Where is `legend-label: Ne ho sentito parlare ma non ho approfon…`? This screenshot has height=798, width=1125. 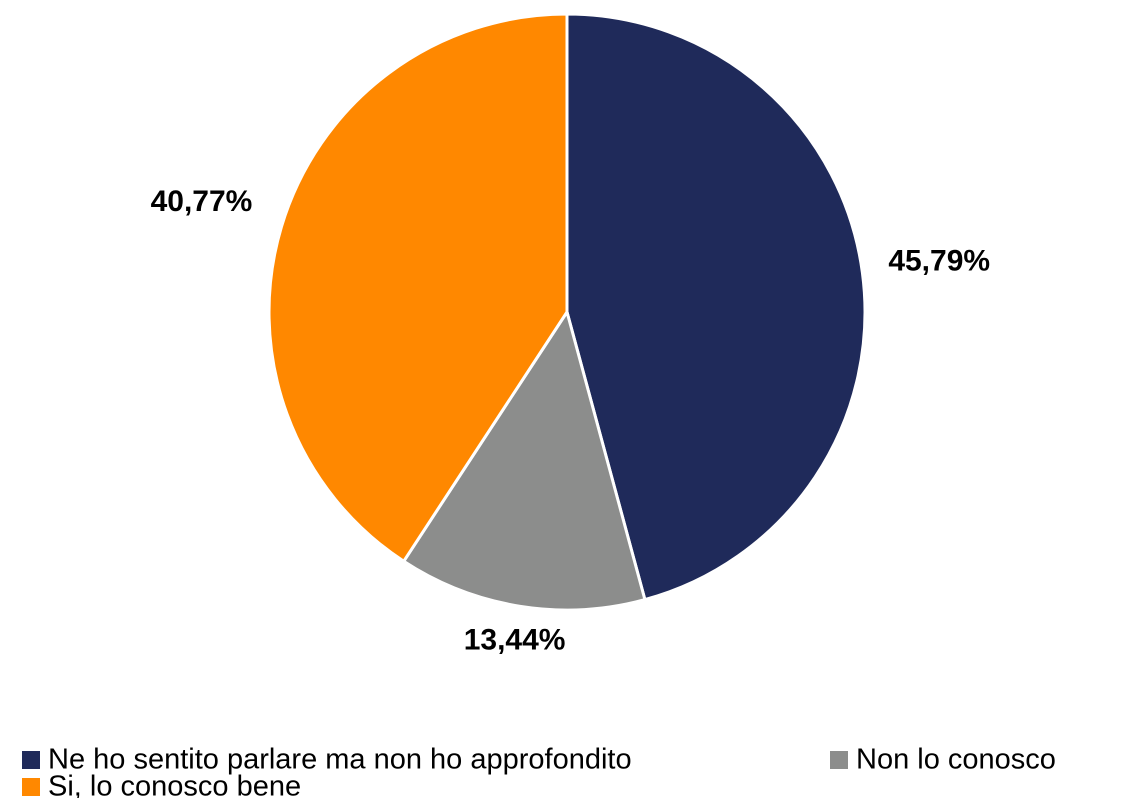
legend-label: Ne ho sentito parlare ma non ho approfon… is located at coordinates (340, 760).